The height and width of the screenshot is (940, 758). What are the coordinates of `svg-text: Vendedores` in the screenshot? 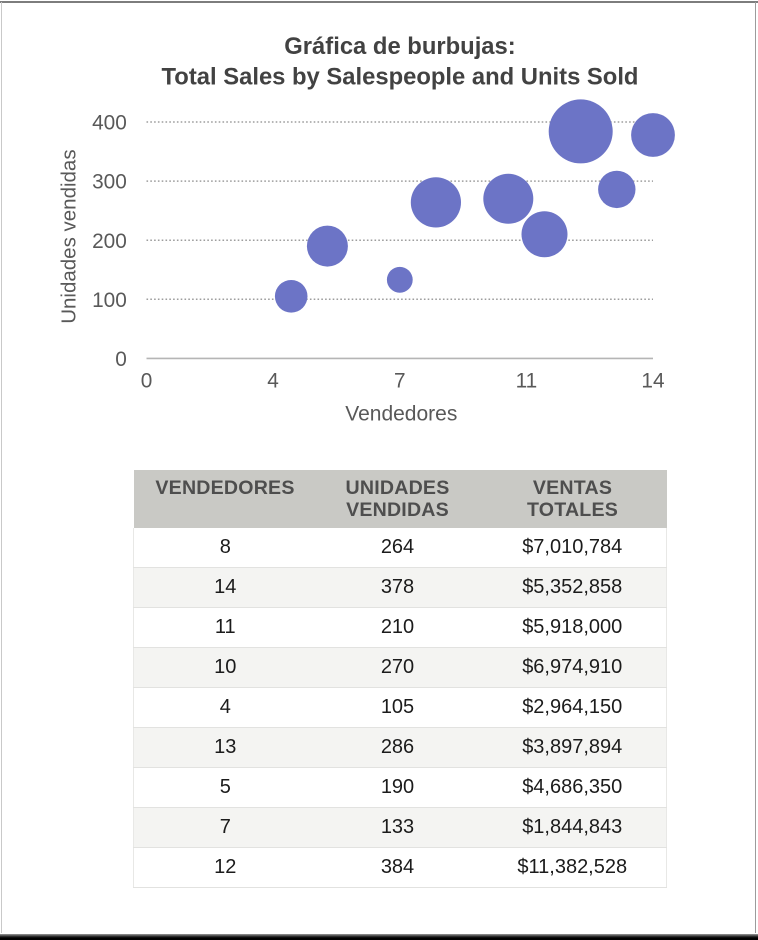 It's located at (401, 414).